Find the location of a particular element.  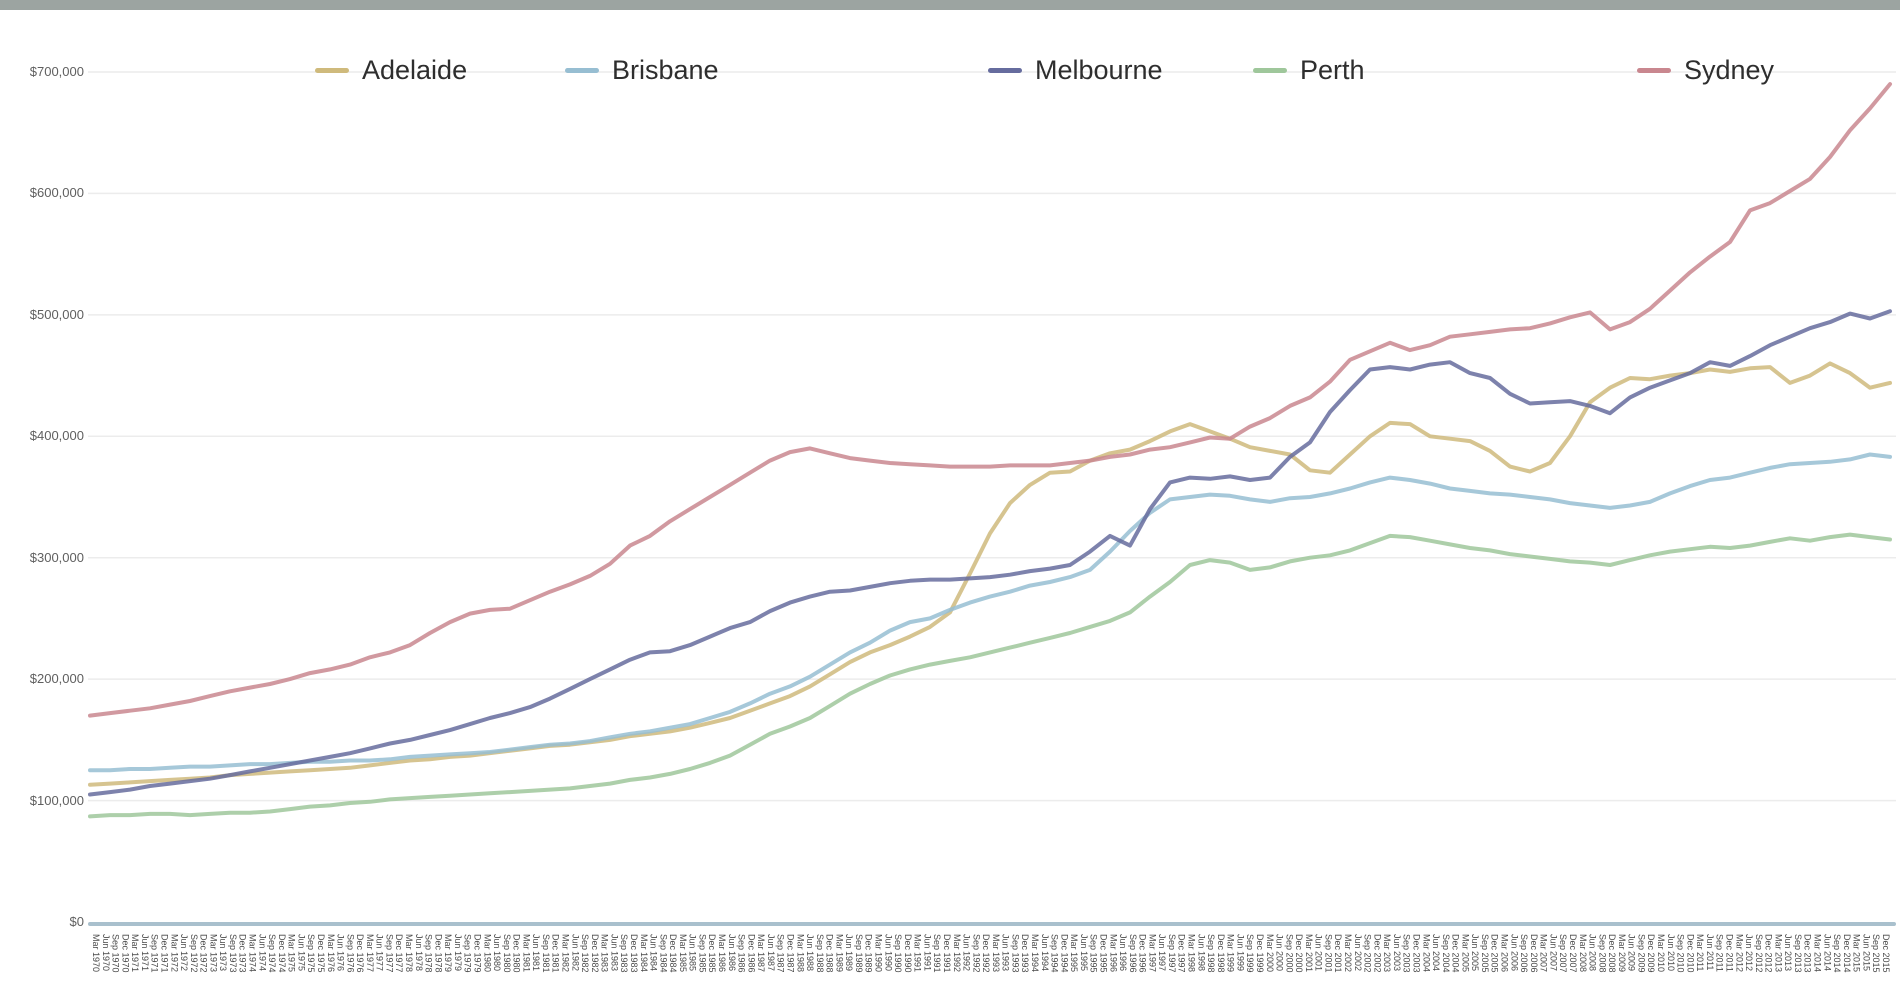

legend-item-adelaide: Adelaide is located at coordinates (391, 70).